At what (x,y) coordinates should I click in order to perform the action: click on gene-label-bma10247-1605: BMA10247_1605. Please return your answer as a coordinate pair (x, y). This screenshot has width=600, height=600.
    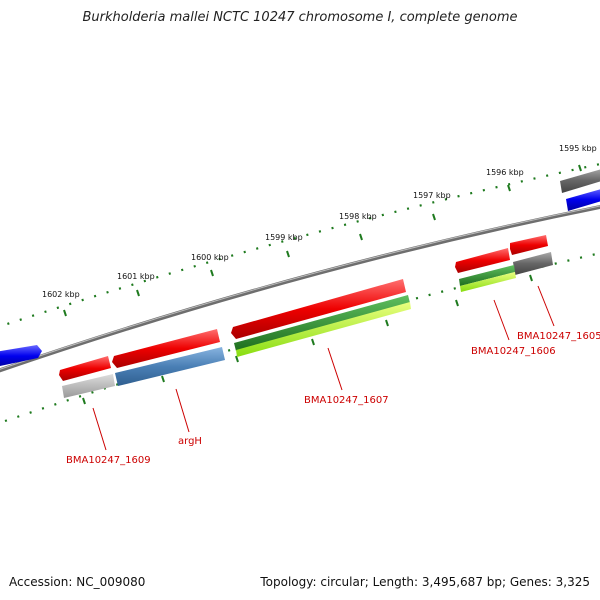
    Looking at the image, I should click on (558, 336).